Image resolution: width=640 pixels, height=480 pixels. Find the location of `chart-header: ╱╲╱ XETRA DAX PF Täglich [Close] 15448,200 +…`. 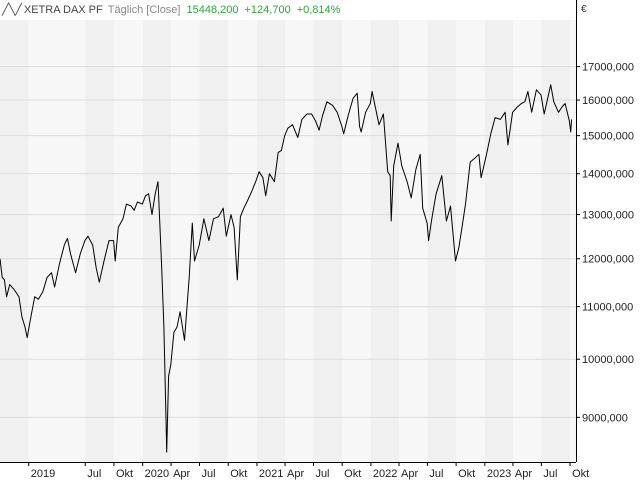

chart-header: ╱╲╱ XETRA DAX PF Täglich [Close] 15448,200 +… is located at coordinates (290, 10).